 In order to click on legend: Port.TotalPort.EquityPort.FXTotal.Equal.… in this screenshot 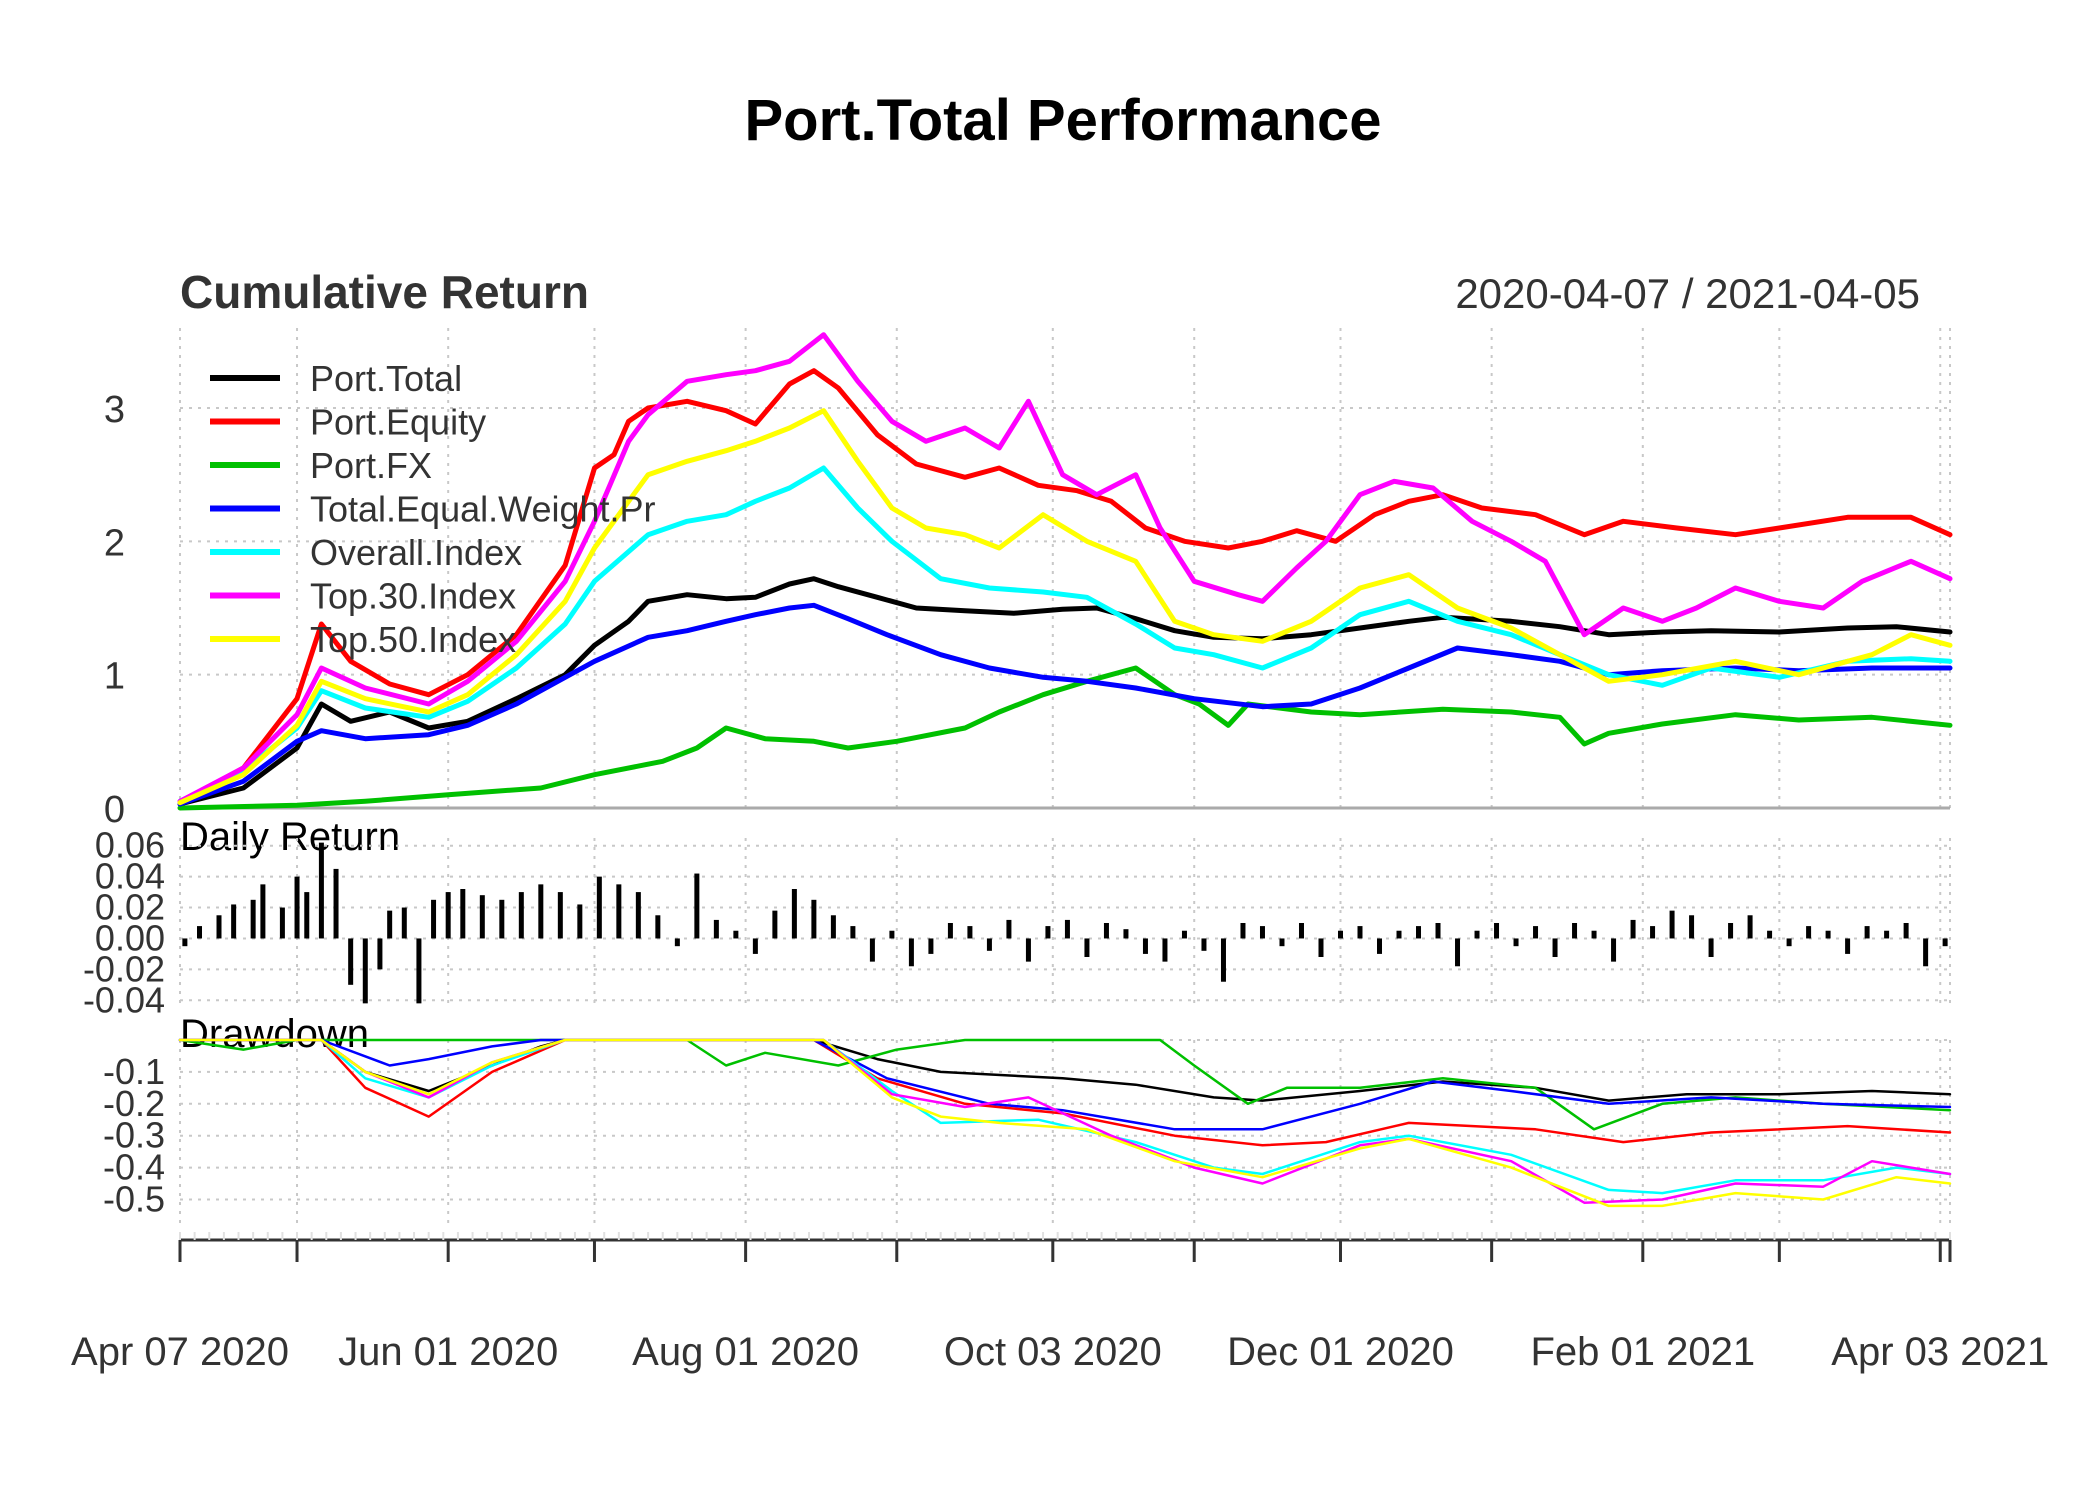, I will do `click(433, 509)`.